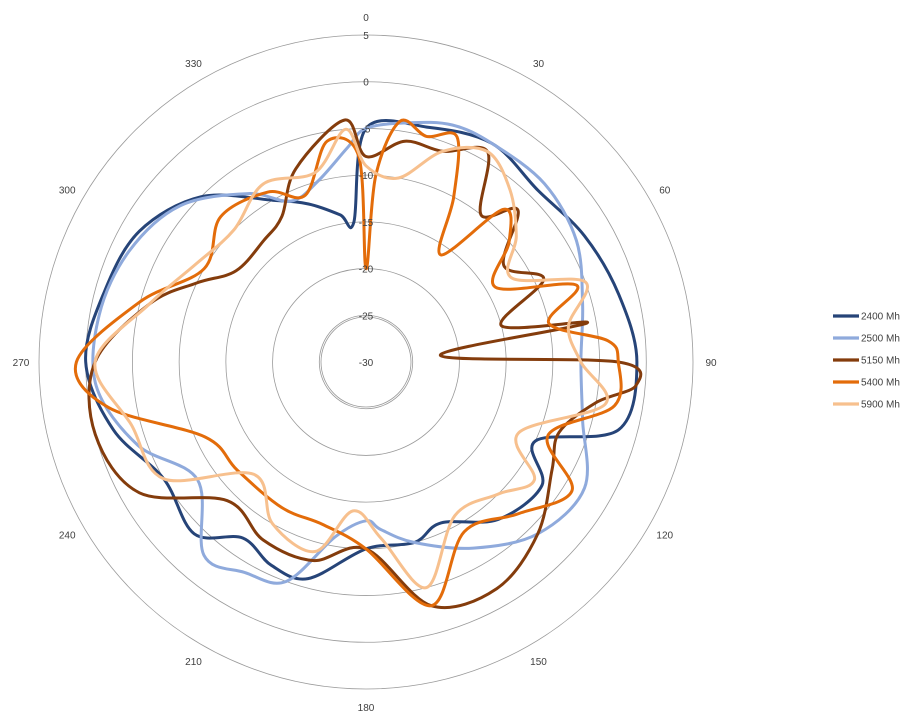 Image resolution: width=904 pixels, height=713 pixels. What do you see at coordinates (67, 191) in the screenshot?
I see `angle-label: 300` at bounding box center [67, 191].